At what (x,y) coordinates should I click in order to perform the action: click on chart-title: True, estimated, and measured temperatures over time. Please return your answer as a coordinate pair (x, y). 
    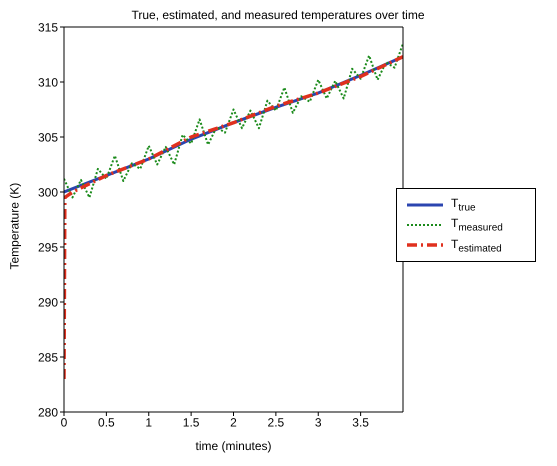
    Looking at the image, I should click on (278, 15).